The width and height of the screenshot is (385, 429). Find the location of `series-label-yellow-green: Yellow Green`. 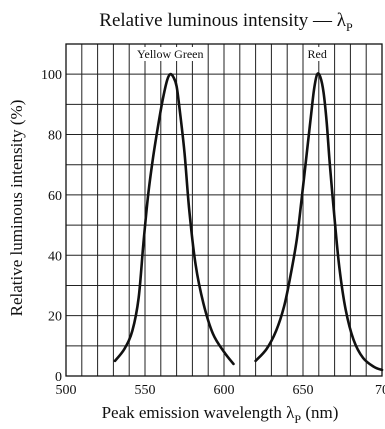

series-label-yellow-green: Yellow Green is located at coordinates (170, 54).